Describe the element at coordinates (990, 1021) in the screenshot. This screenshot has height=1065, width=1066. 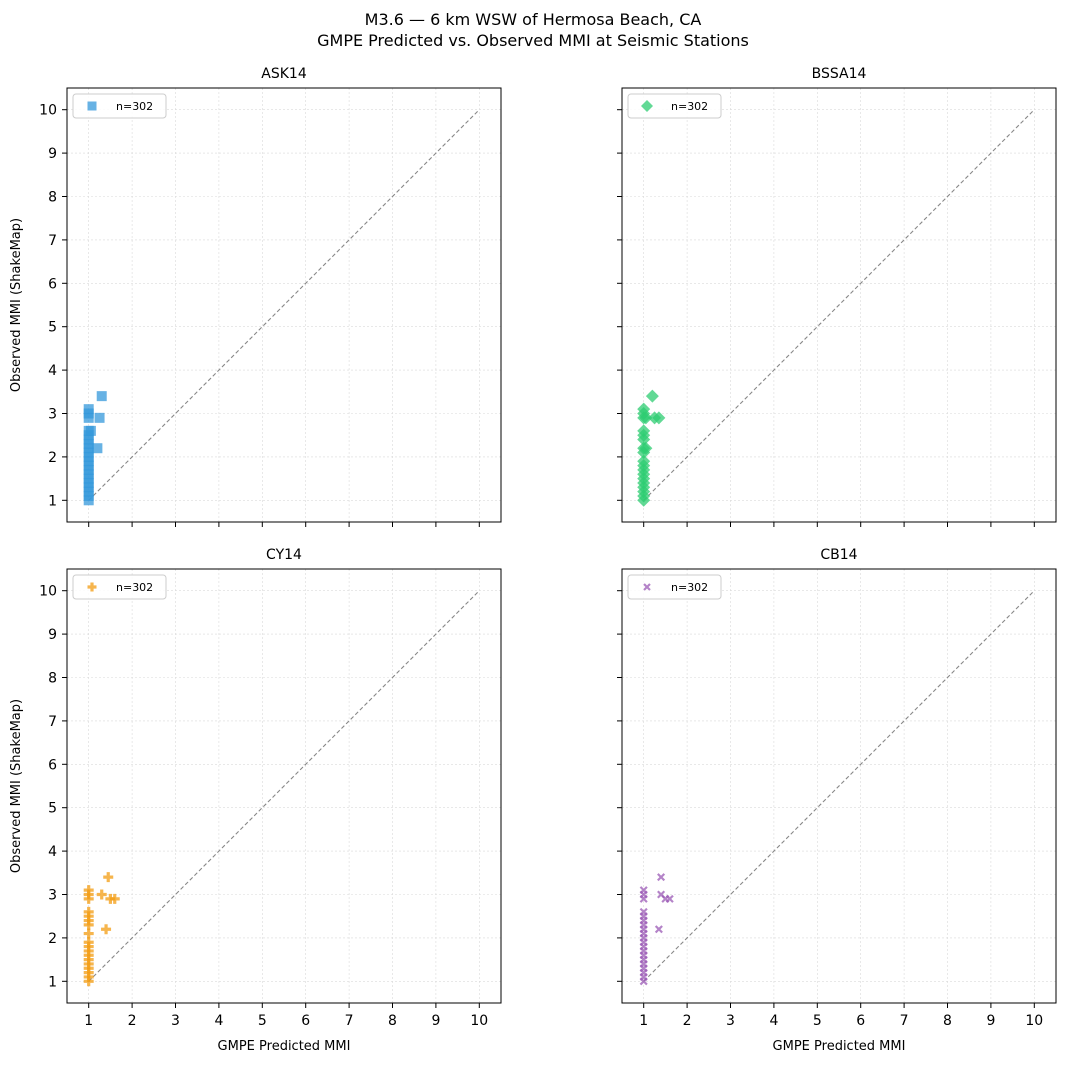
I see `x-tick-label: 9` at that location.